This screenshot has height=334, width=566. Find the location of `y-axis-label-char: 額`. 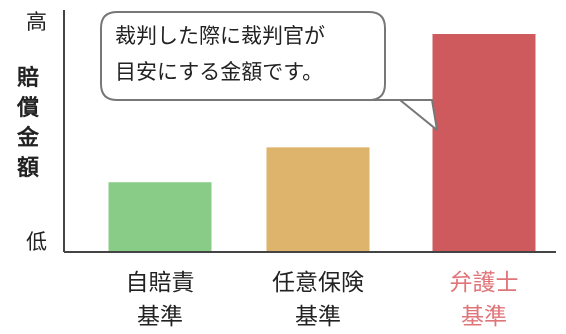

y-axis-label-char: 額 is located at coordinates (27, 168).